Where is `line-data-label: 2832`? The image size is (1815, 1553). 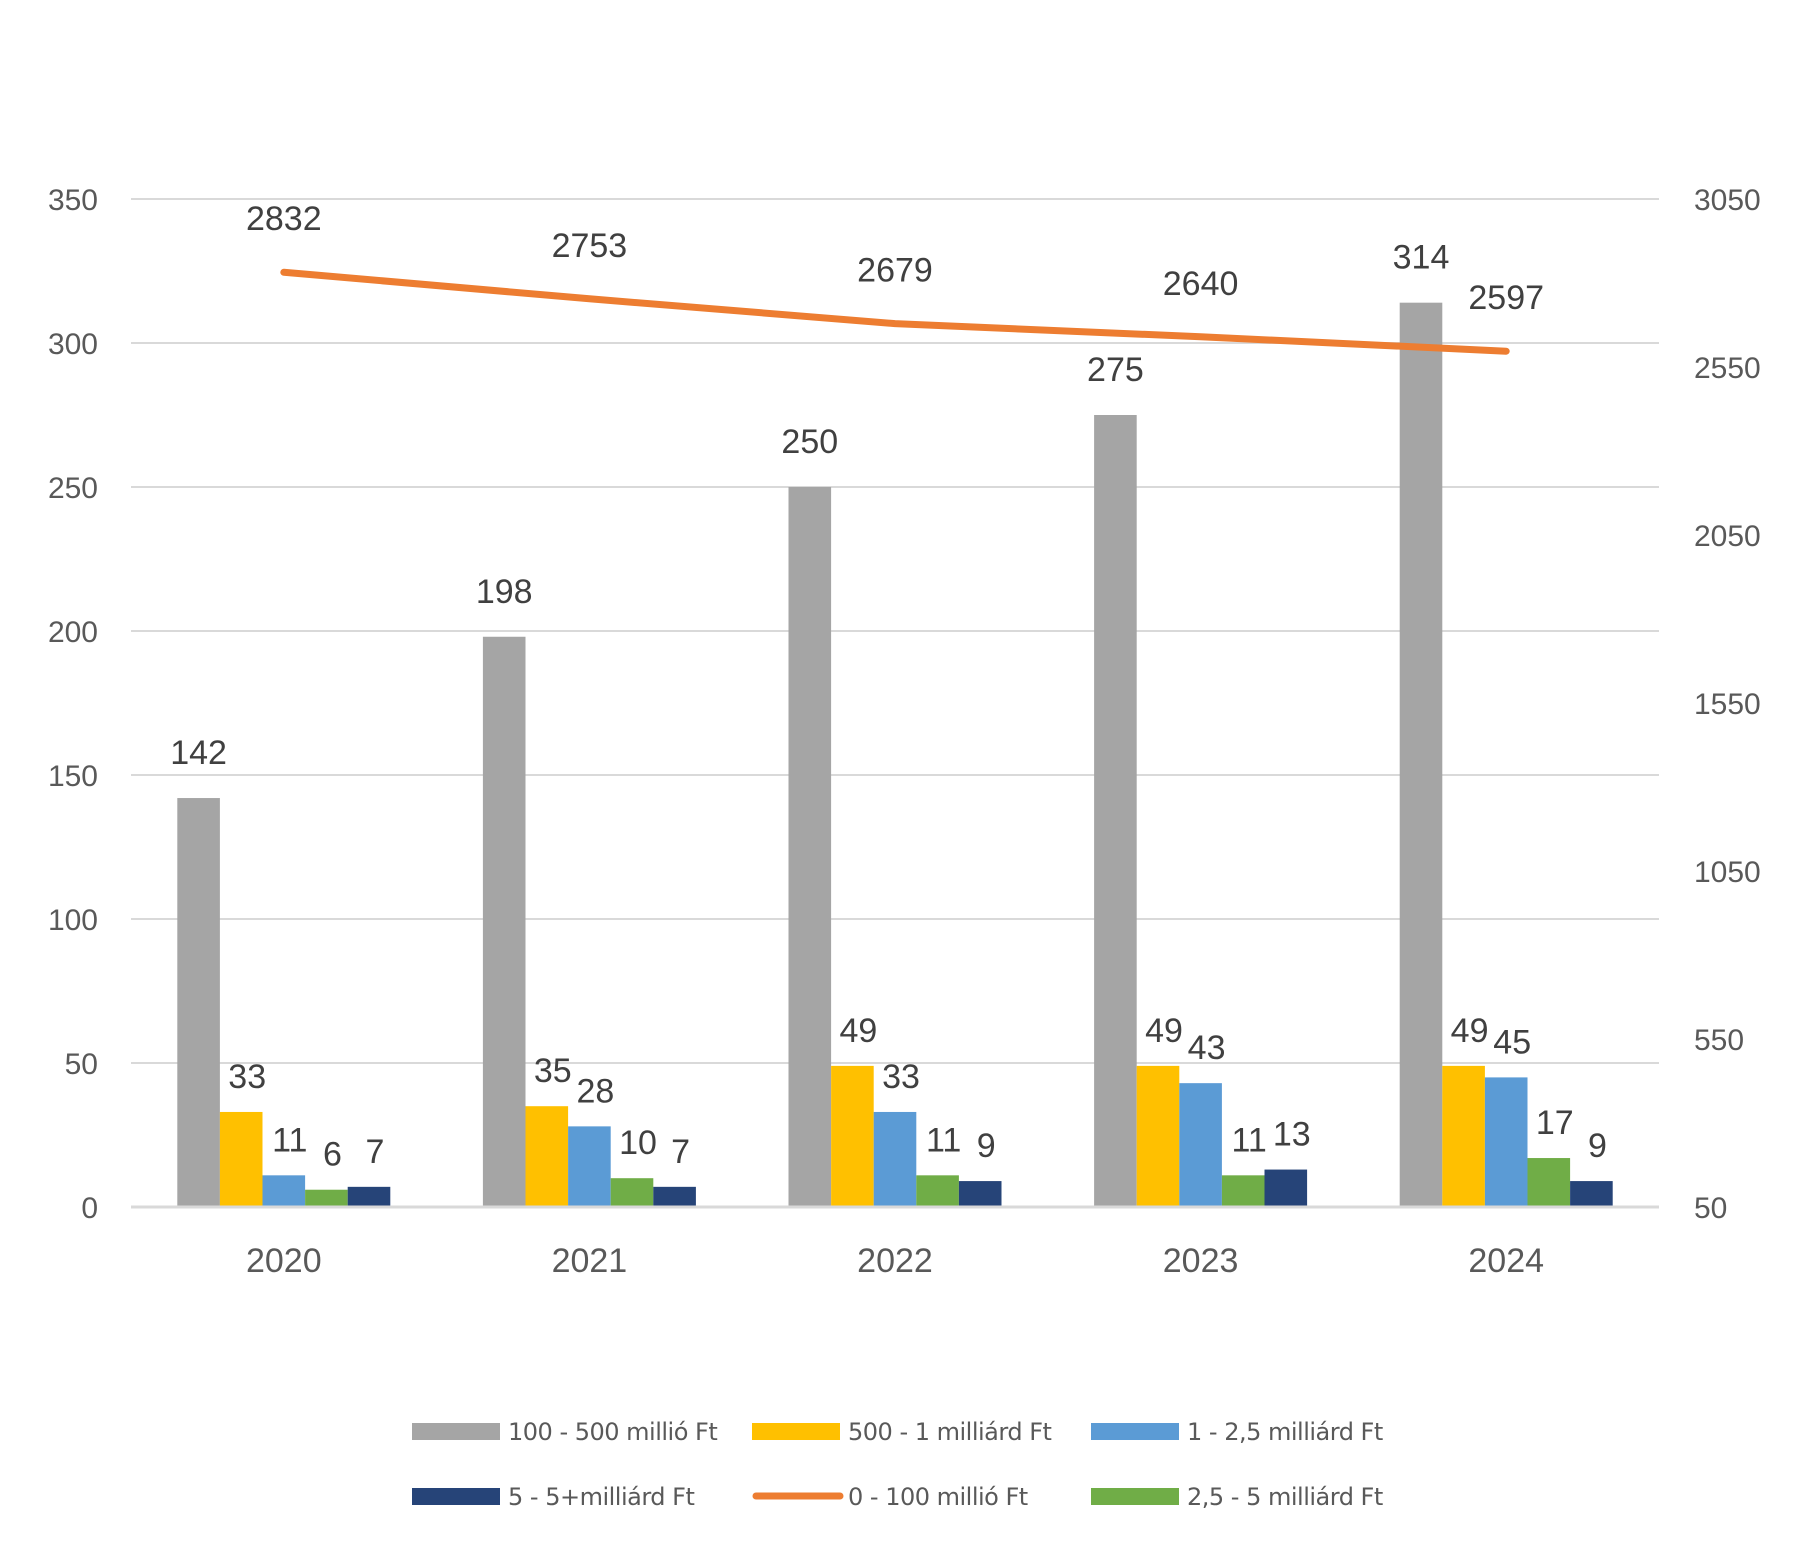 line-data-label: 2832 is located at coordinates (284, 219).